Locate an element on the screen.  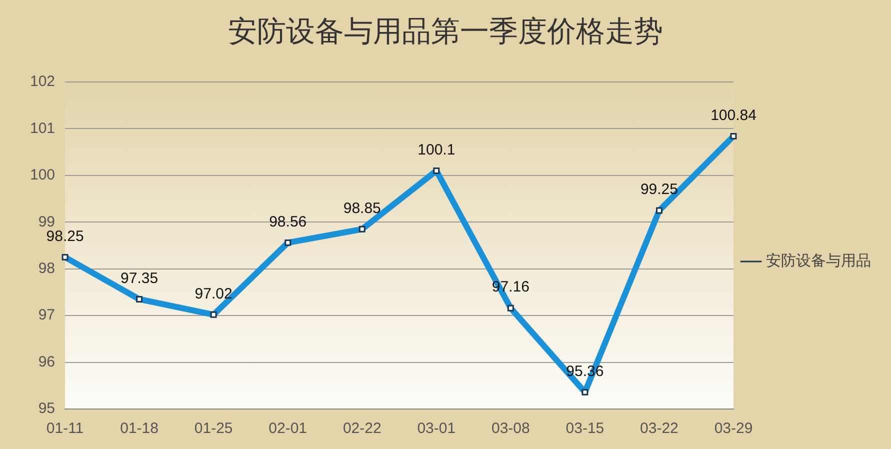
data-label: 98.85 is located at coordinates (362, 208).